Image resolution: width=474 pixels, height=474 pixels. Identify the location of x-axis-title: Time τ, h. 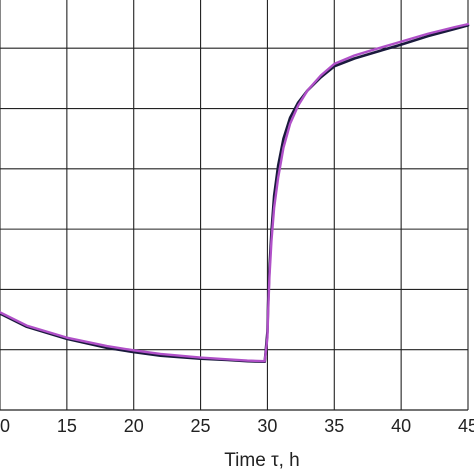
(261, 460).